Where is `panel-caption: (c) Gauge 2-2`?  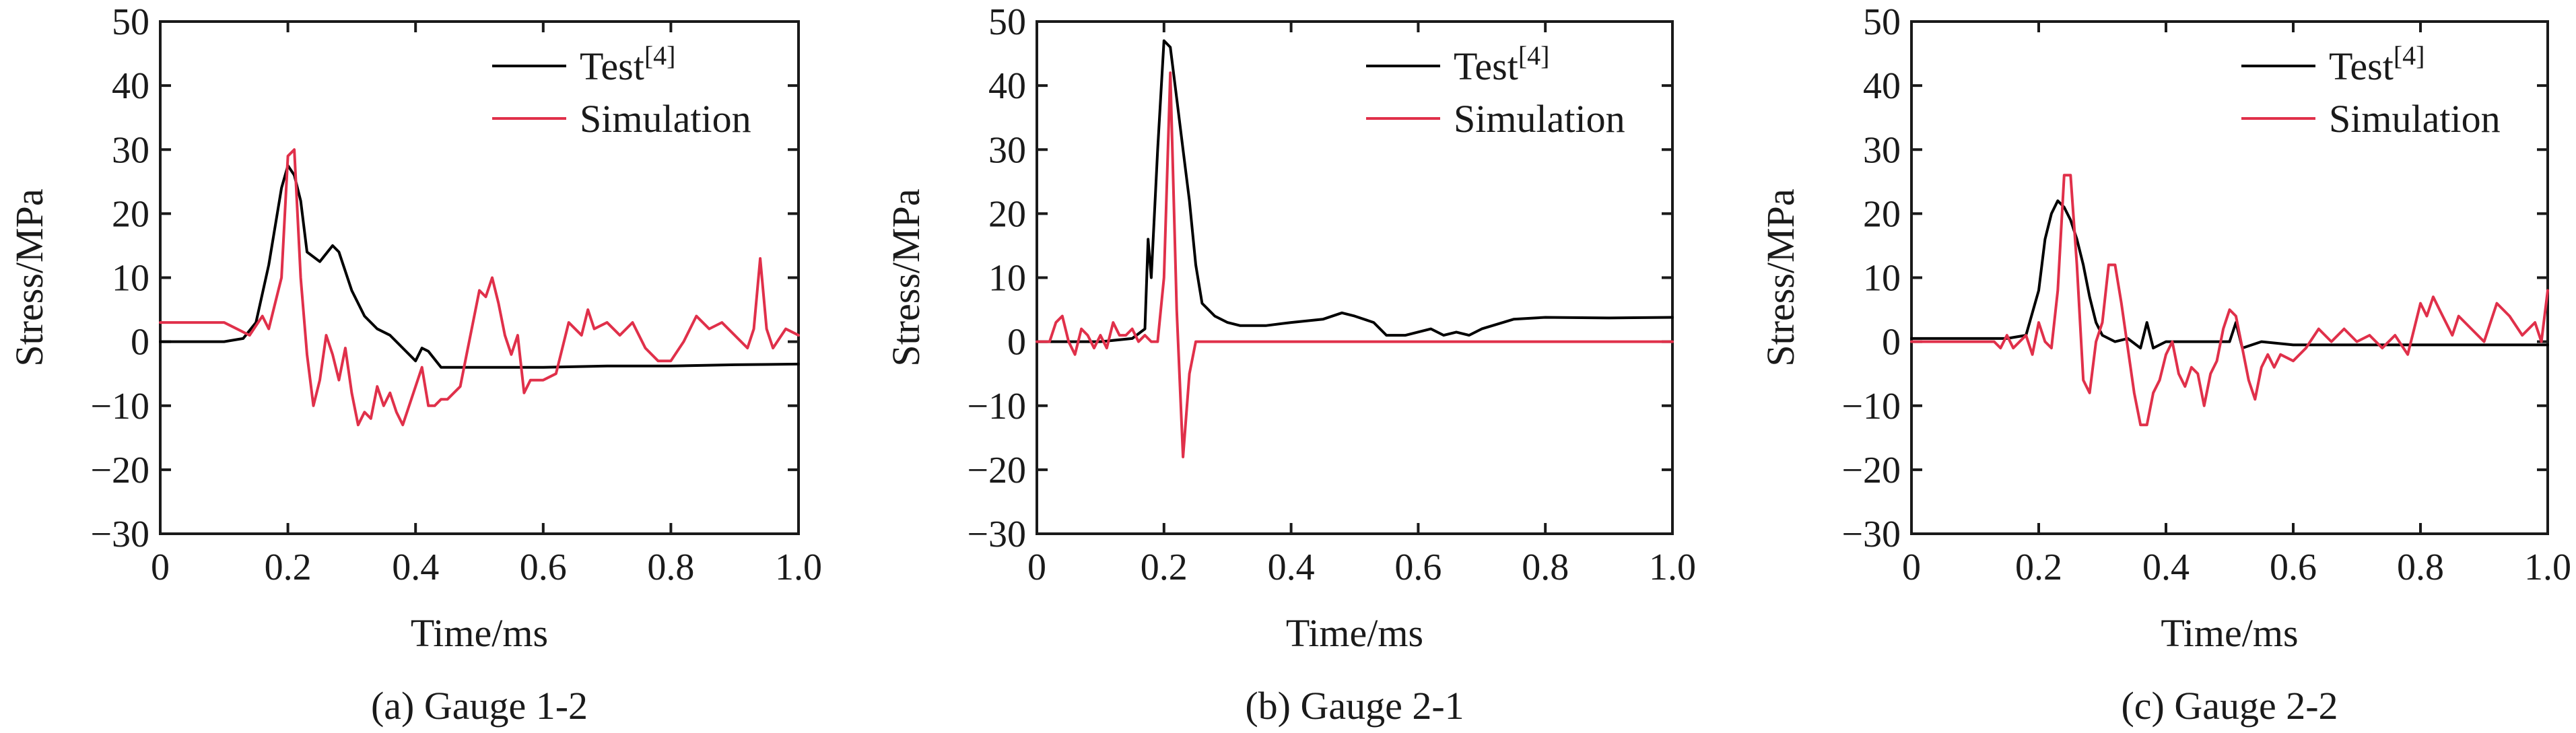 panel-caption: (c) Gauge 2-2 is located at coordinates (2229, 706).